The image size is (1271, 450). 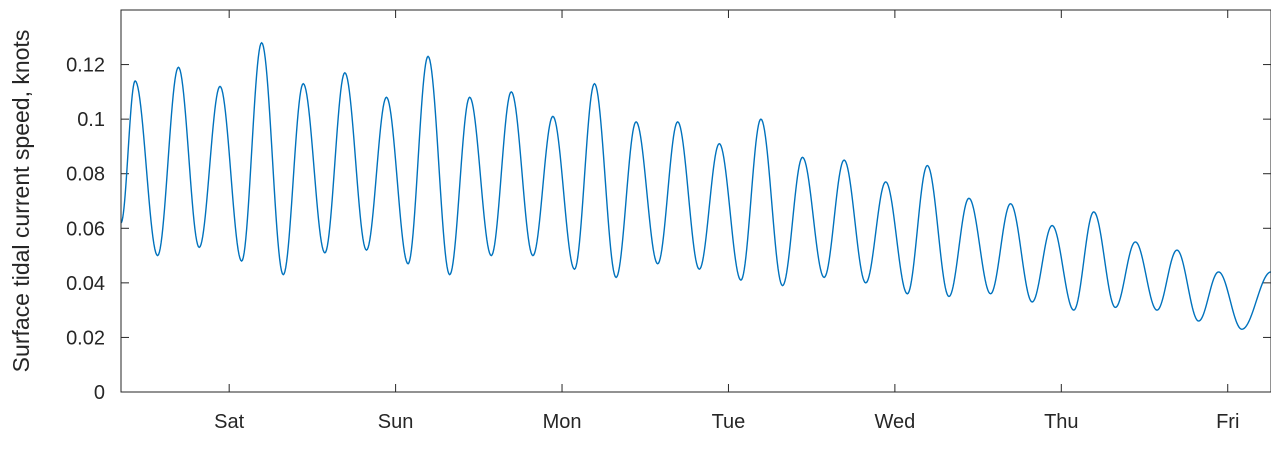 What do you see at coordinates (1227, 422) in the screenshot?
I see `x-tick-label: Fri` at bounding box center [1227, 422].